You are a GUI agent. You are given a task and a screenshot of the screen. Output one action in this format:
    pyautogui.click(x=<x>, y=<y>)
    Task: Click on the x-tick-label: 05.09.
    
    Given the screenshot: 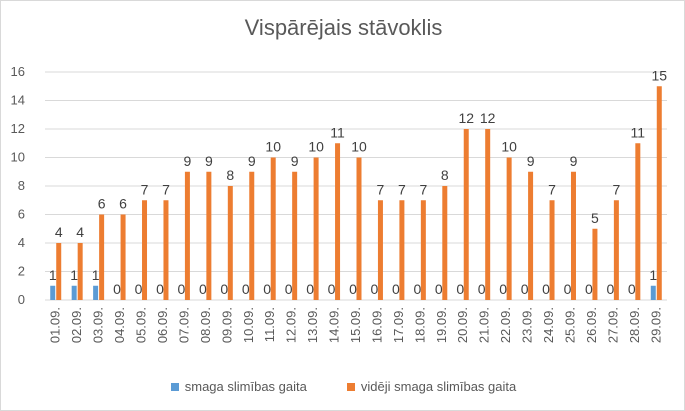 What is the action you would take?
    pyautogui.click(x=141, y=325)
    